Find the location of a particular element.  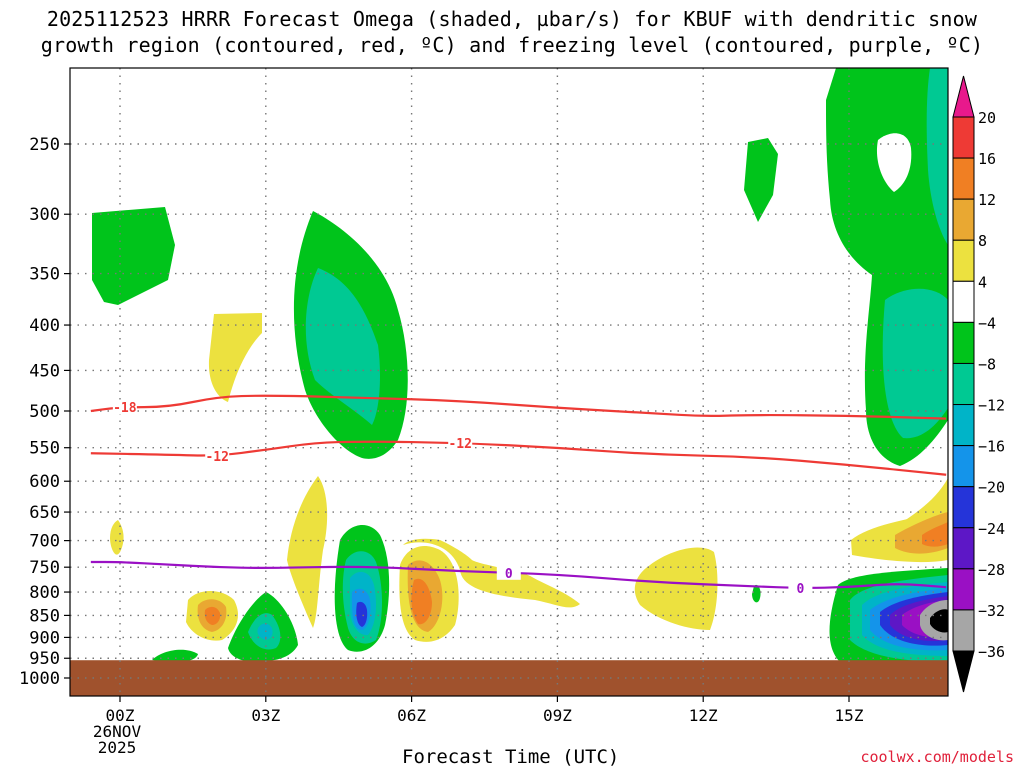

contour-label: -18 is located at coordinates (125, 408).